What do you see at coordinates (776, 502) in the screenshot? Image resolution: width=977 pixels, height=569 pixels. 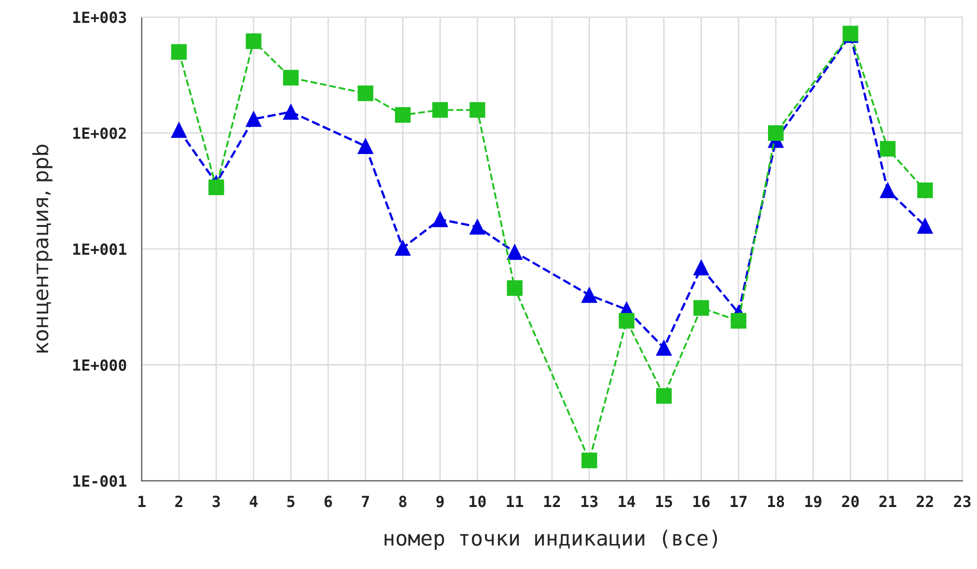 I see `x-tick-label: 18` at bounding box center [776, 502].